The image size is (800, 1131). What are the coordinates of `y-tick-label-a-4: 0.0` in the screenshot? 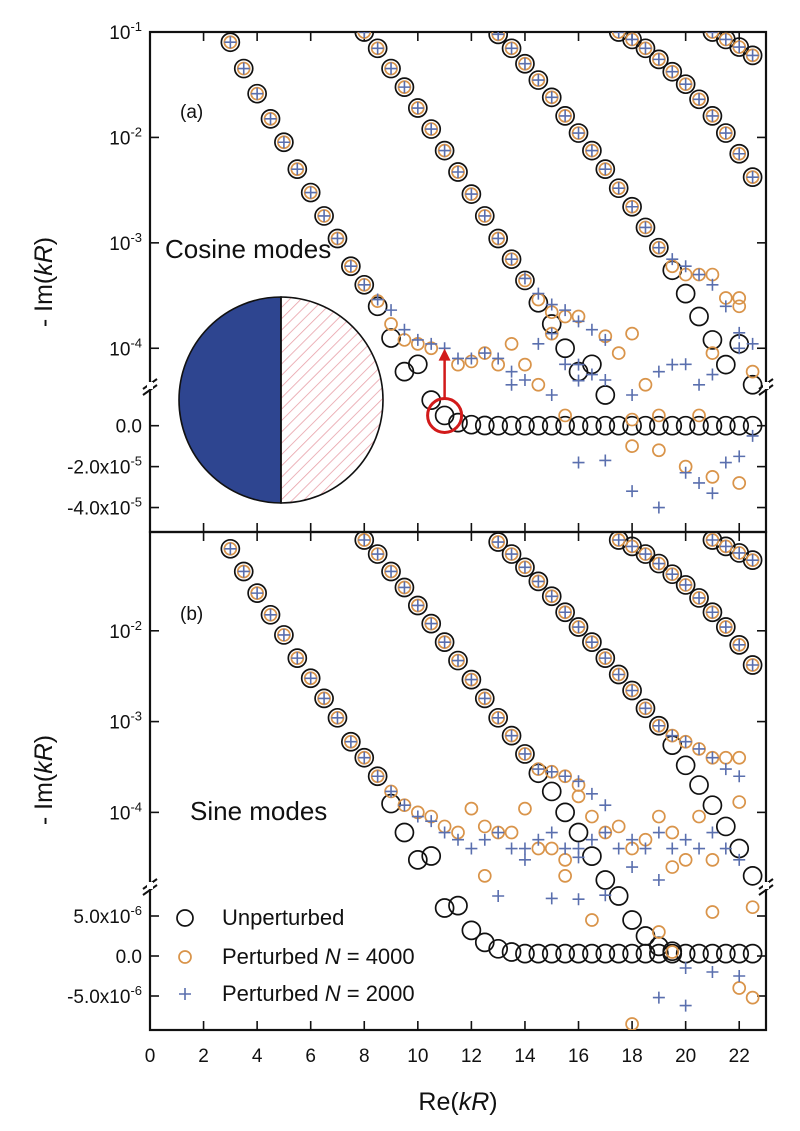 It's located at (129, 427).